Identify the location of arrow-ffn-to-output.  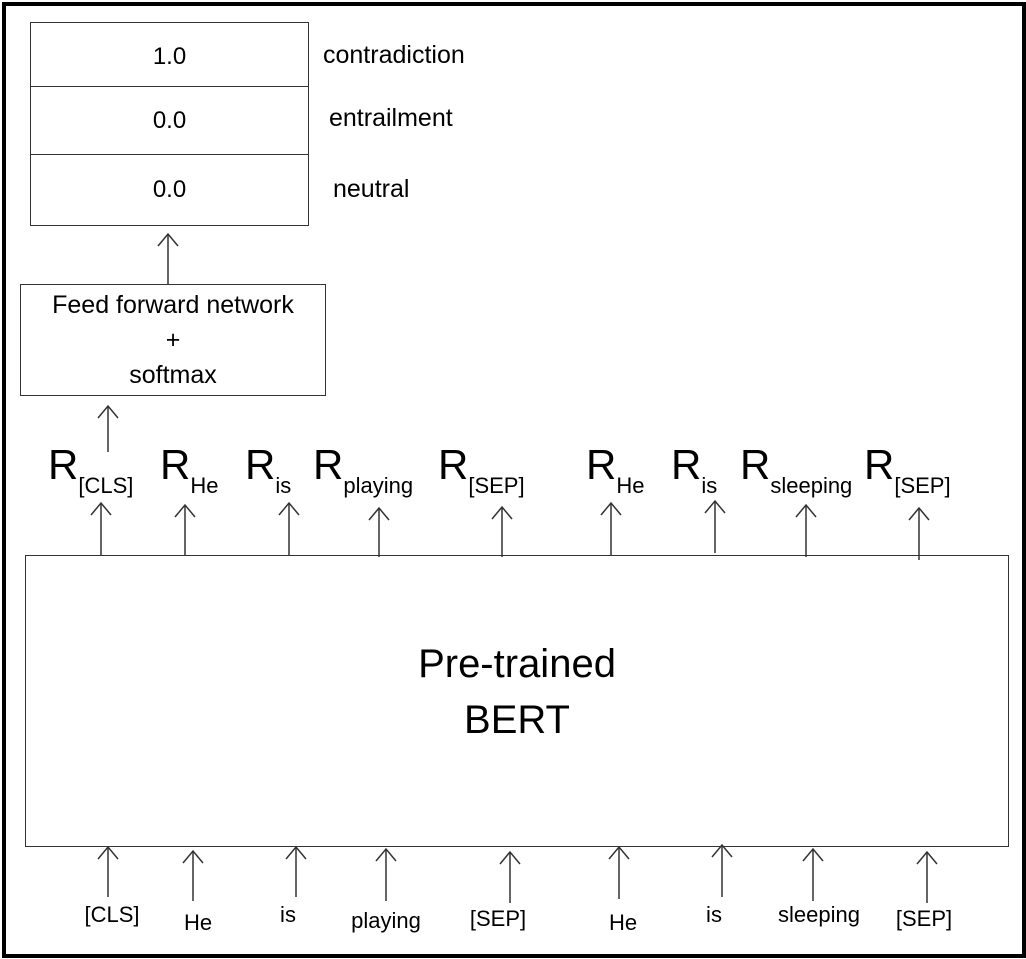
(168, 258).